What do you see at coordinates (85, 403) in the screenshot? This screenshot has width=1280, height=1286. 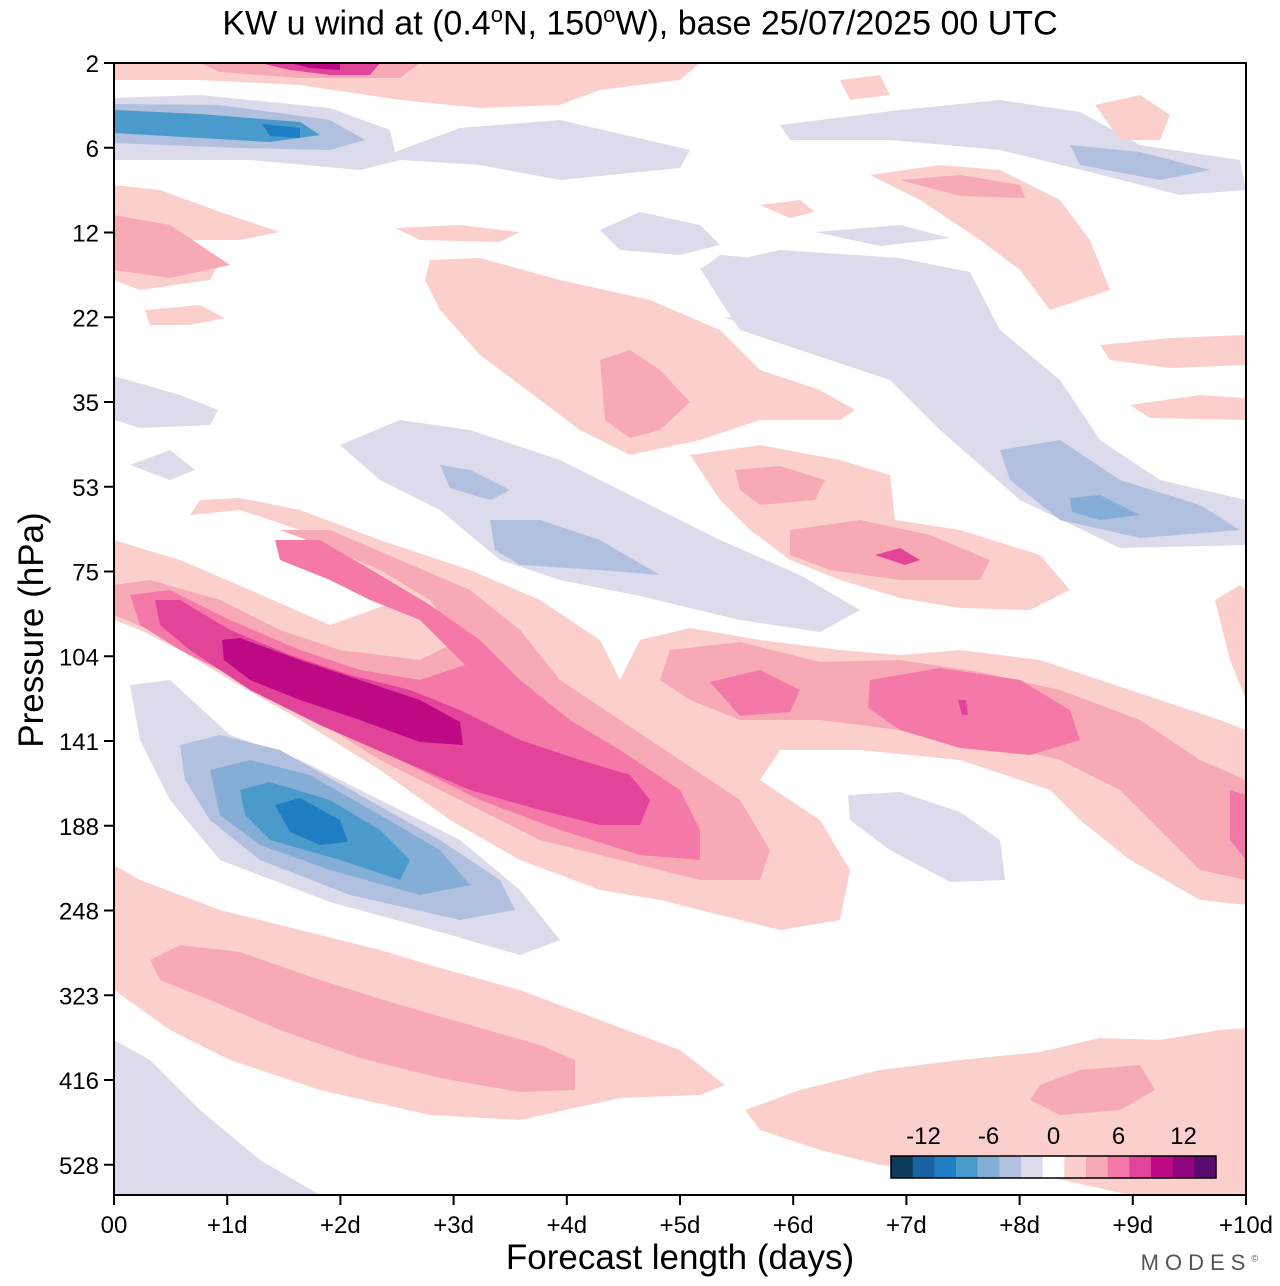 I see `y-tick-label: 35` at bounding box center [85, 403].